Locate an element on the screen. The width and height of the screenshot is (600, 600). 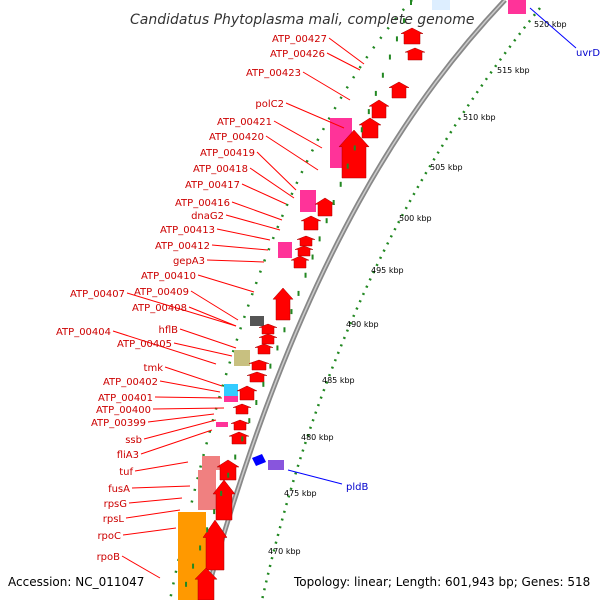
gene-label: ATP_00418 is located at coordinates (220, 169).